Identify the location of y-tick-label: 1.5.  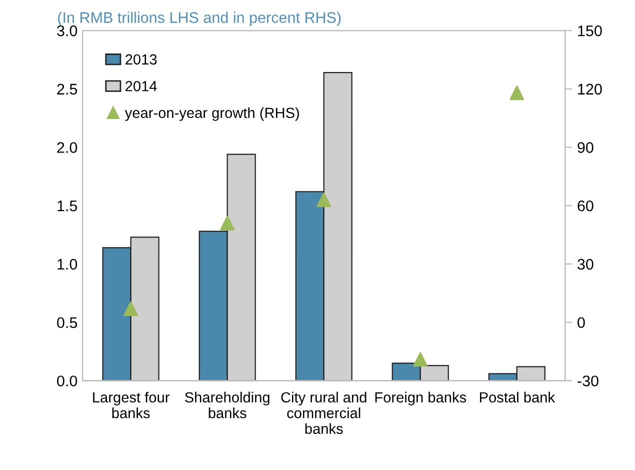
(68, 206).